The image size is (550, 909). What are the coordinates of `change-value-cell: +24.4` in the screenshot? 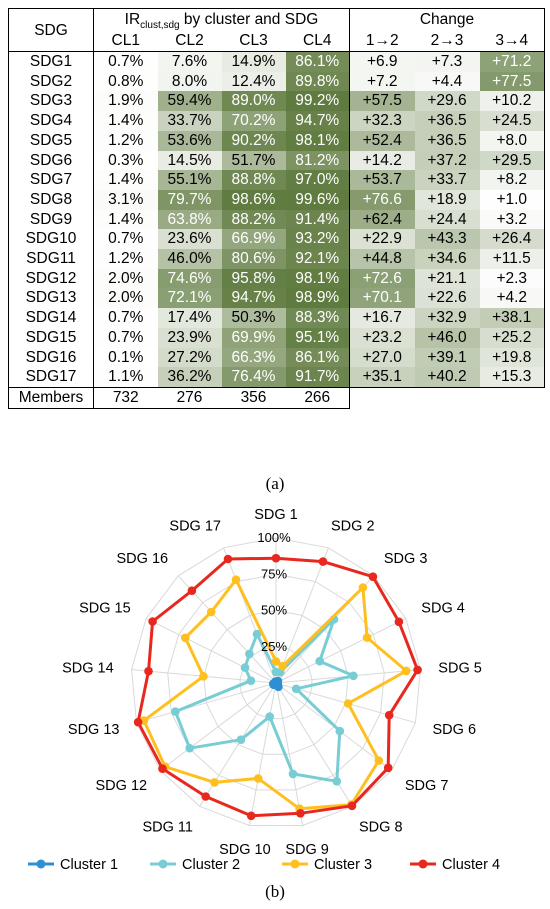 It's located at (447, 219).